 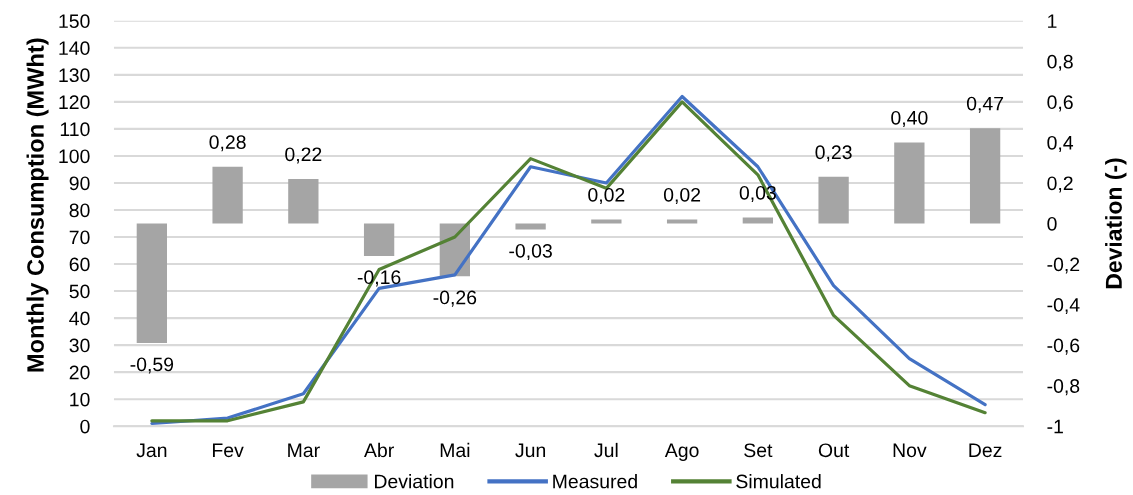 What do you see at coordinates (79, 183) in the screenshot?
I see `y-tick-label: 90` at bounding box center [79, 183].